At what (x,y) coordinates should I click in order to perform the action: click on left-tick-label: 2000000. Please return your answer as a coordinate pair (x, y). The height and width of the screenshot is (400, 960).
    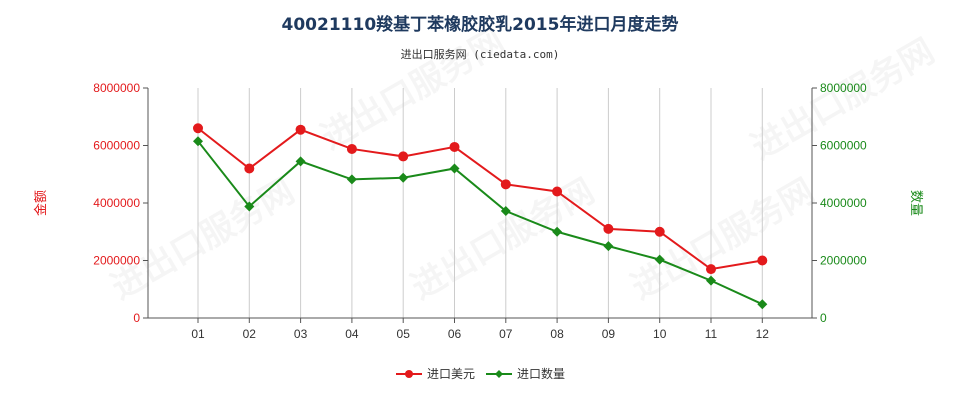
    Looking at the image, I should click on (116, 261).